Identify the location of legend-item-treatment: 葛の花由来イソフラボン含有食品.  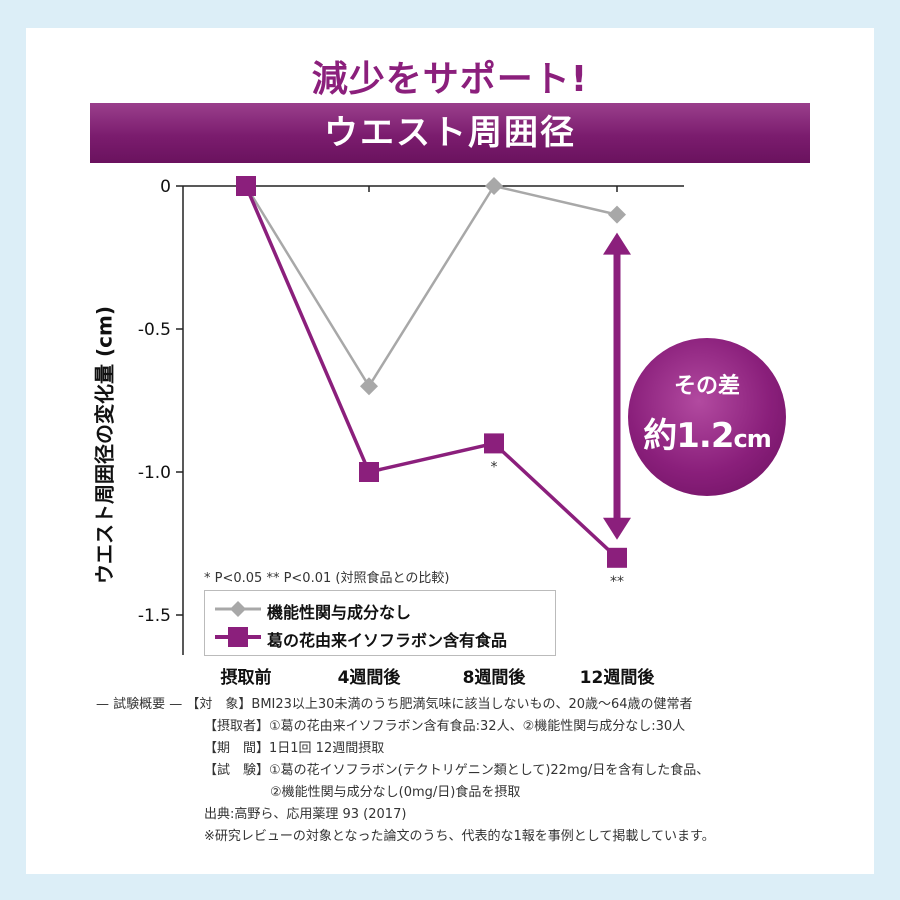
(380, 637).